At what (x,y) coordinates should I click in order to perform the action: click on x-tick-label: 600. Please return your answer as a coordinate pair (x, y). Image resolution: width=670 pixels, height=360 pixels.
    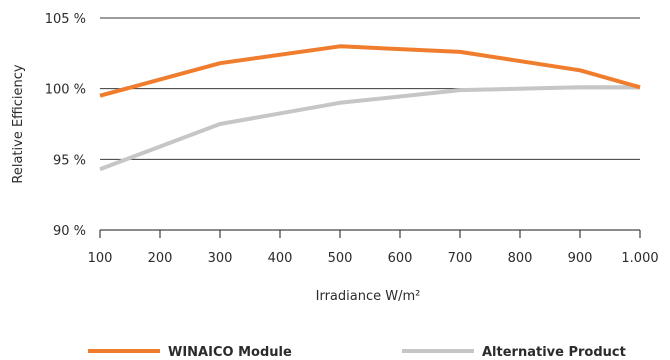
    Looking at the image, I should click on (400, 258).